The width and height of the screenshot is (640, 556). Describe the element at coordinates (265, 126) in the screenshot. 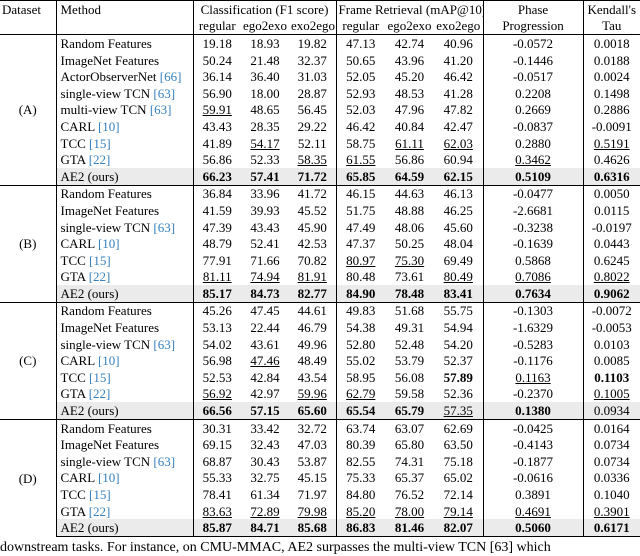

I see `value-cell: 28.35` at that location.